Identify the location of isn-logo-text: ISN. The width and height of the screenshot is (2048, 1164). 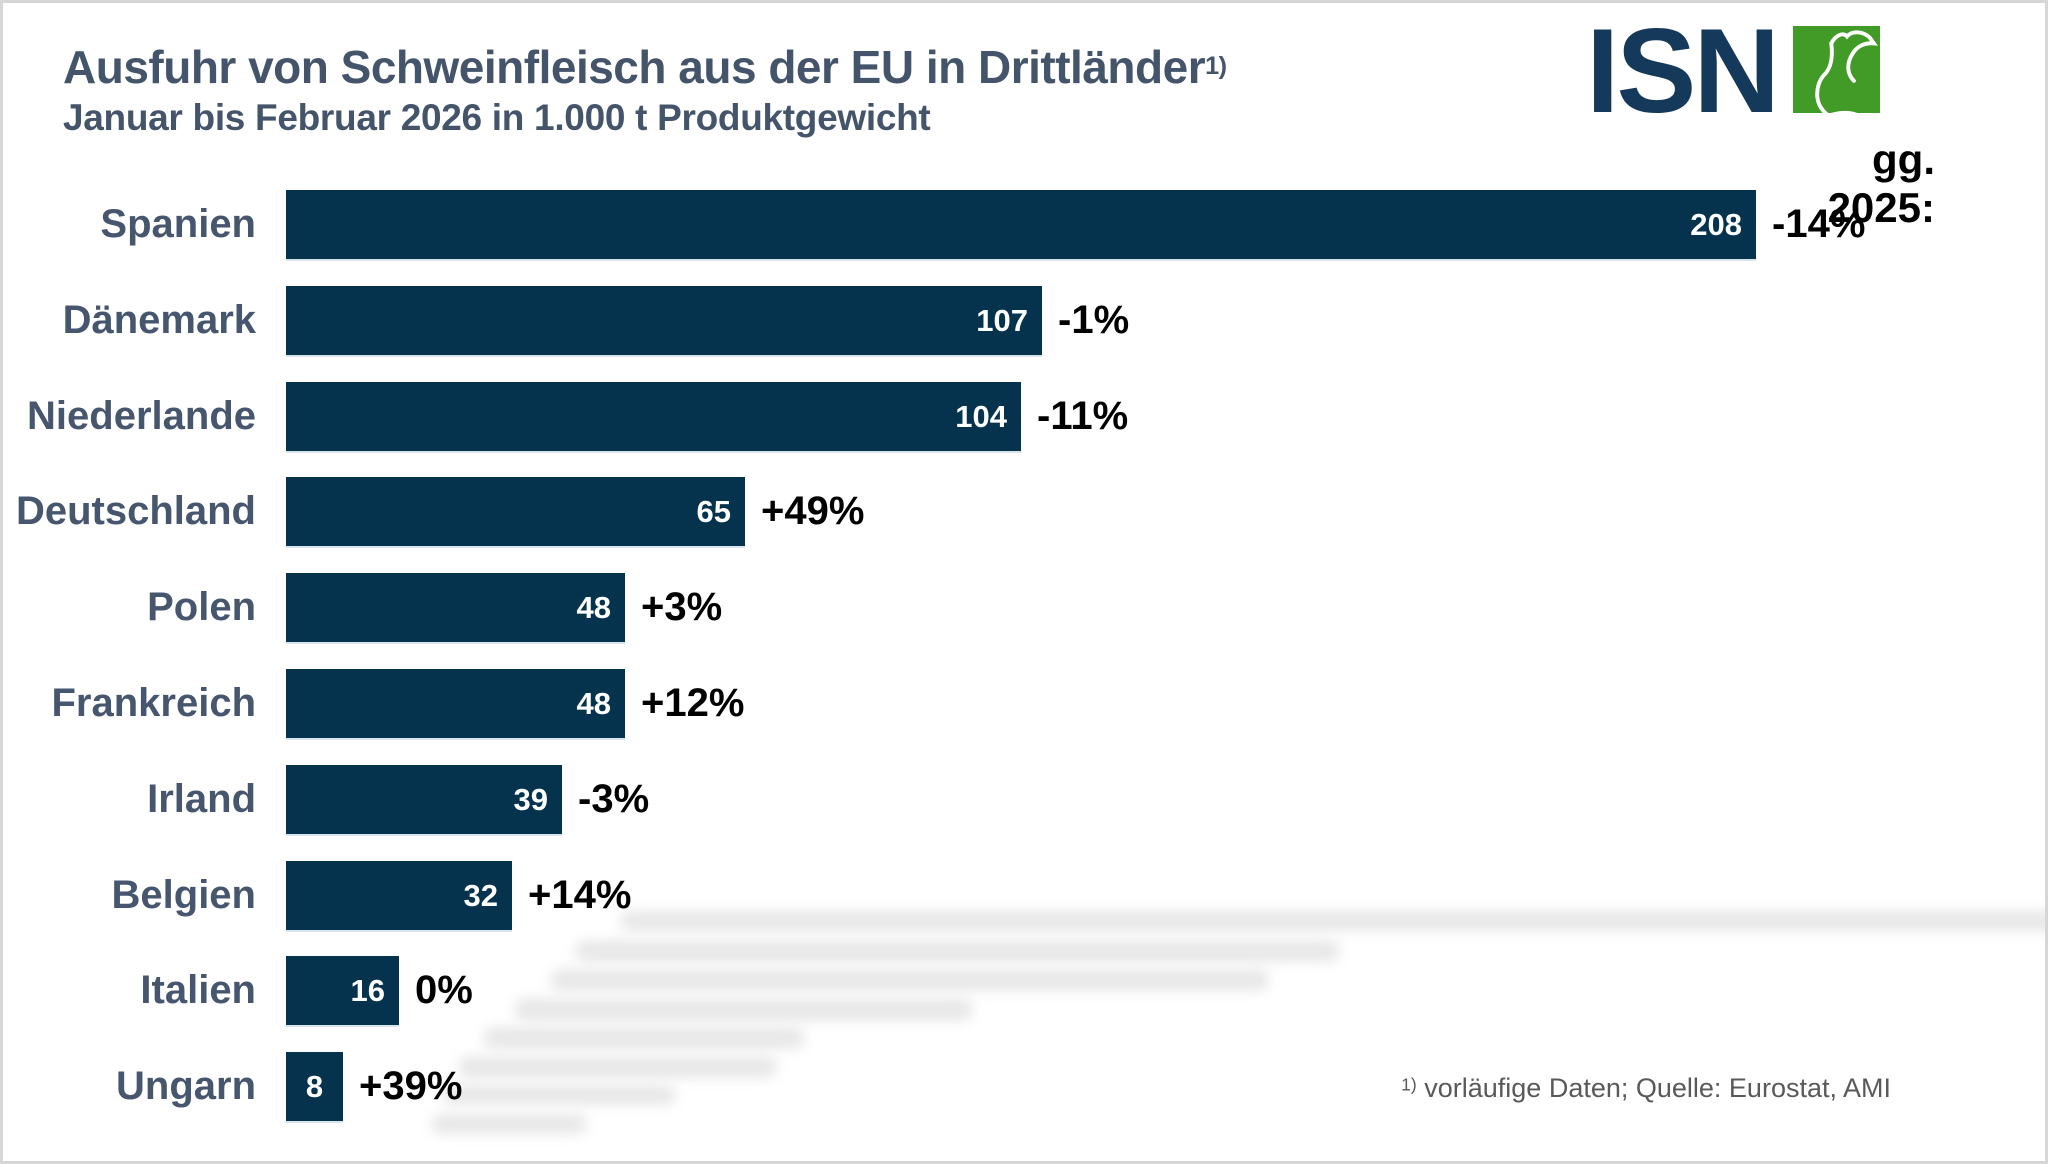
(1683, 71).